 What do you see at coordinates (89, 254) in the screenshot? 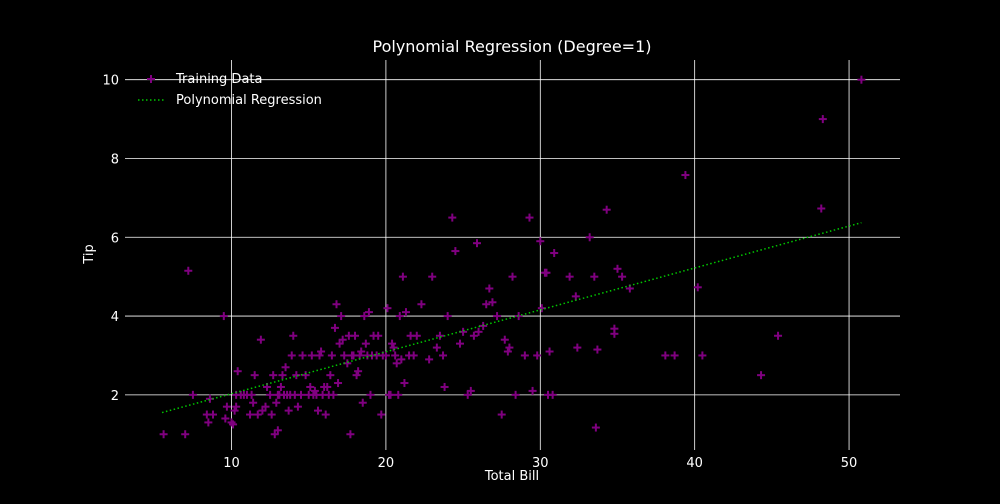
I see `y-axis-label: Tip` at bounding box center [89, 254].